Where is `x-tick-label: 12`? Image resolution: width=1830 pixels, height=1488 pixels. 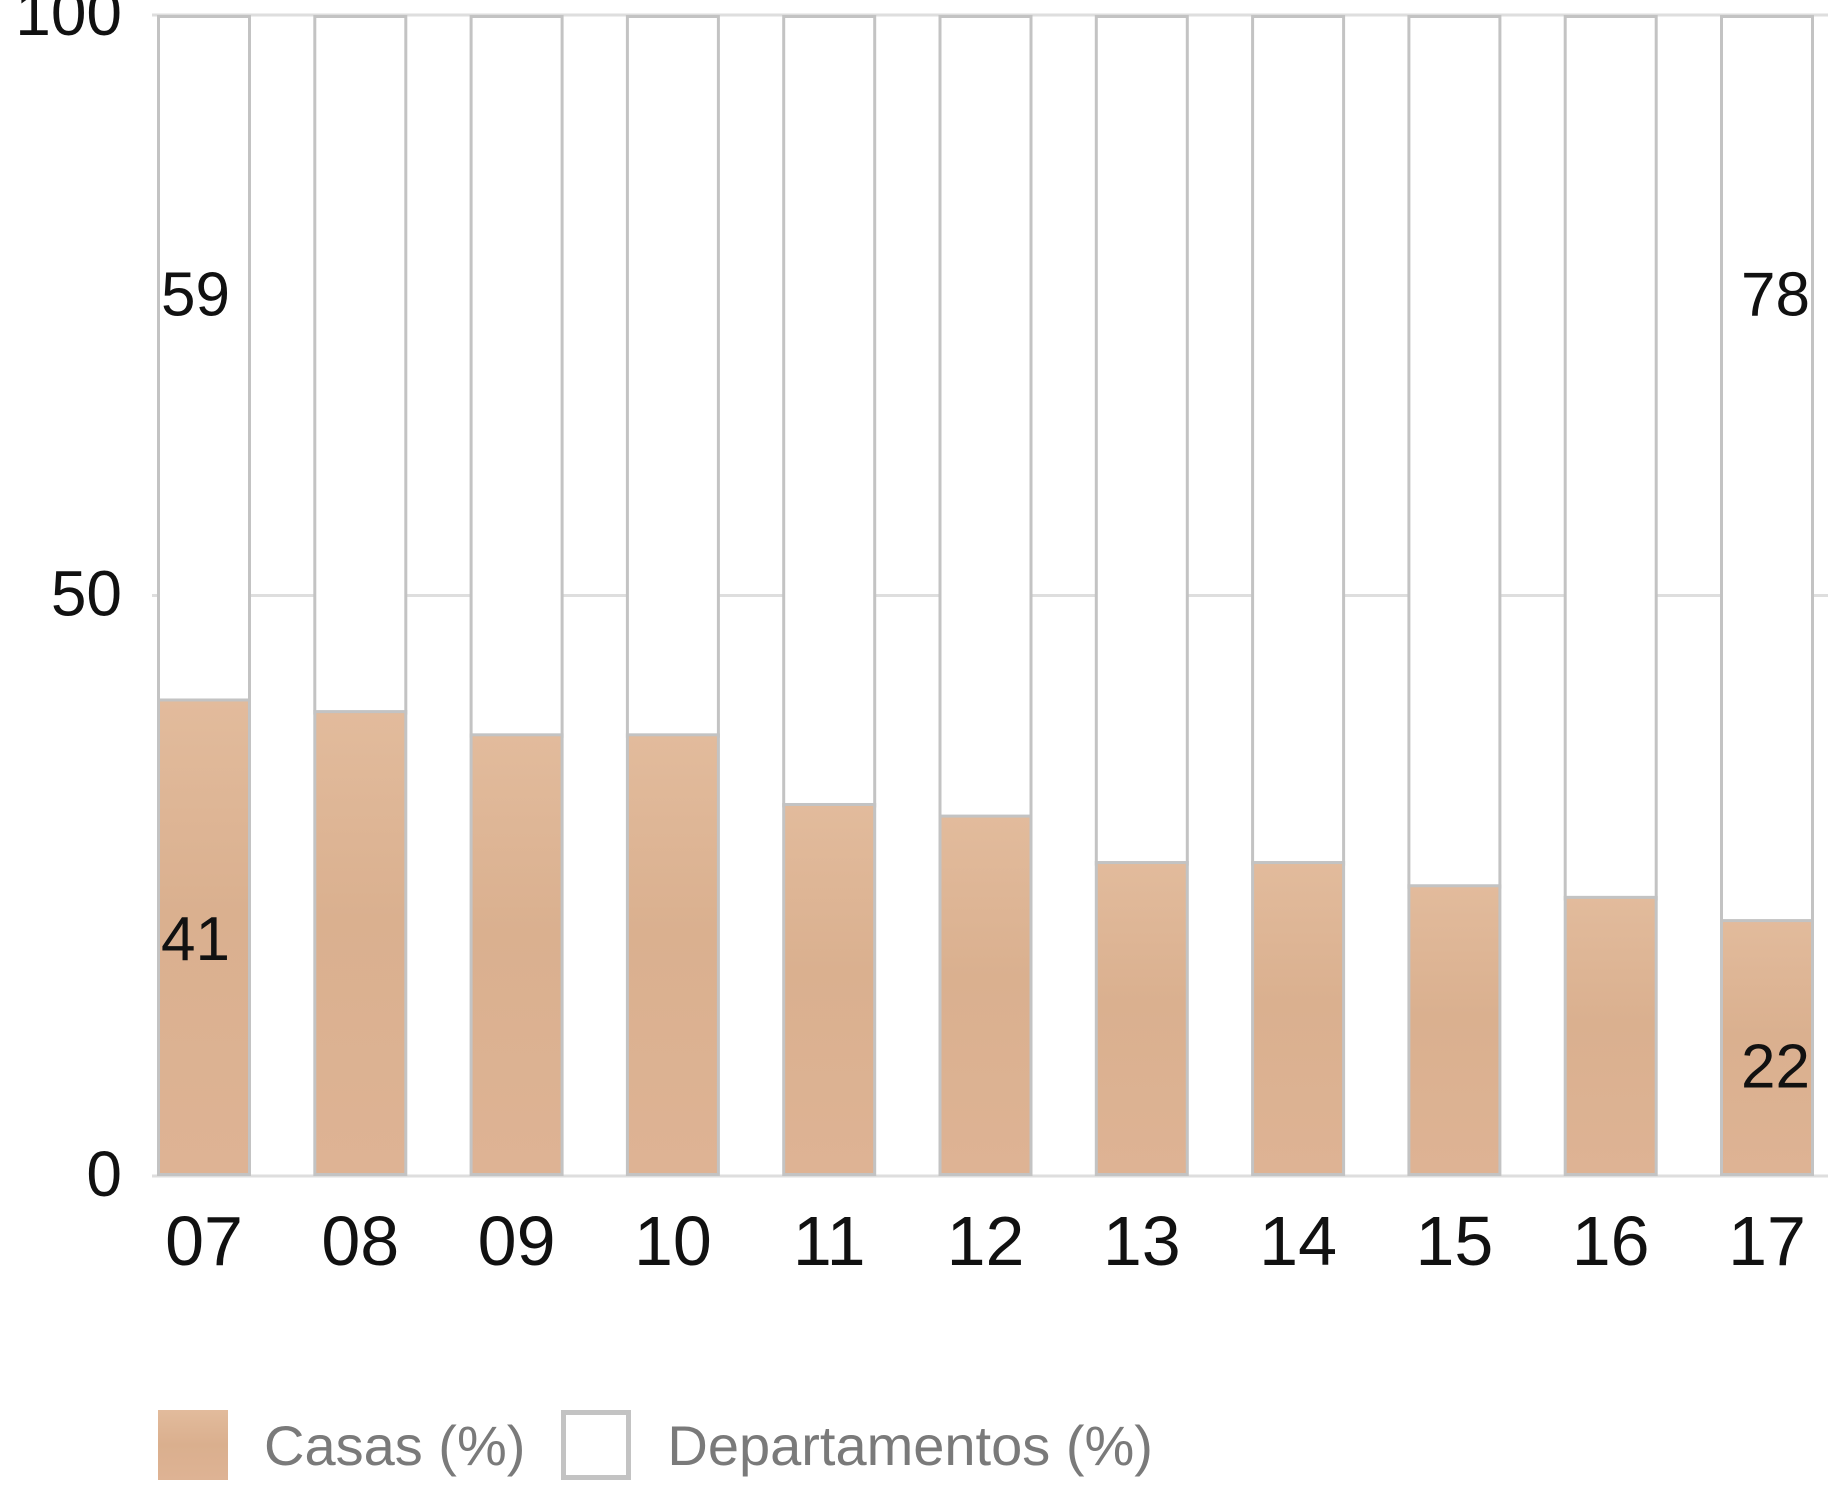
x-tick-label: 12 is located at coordinates (986, 1241).